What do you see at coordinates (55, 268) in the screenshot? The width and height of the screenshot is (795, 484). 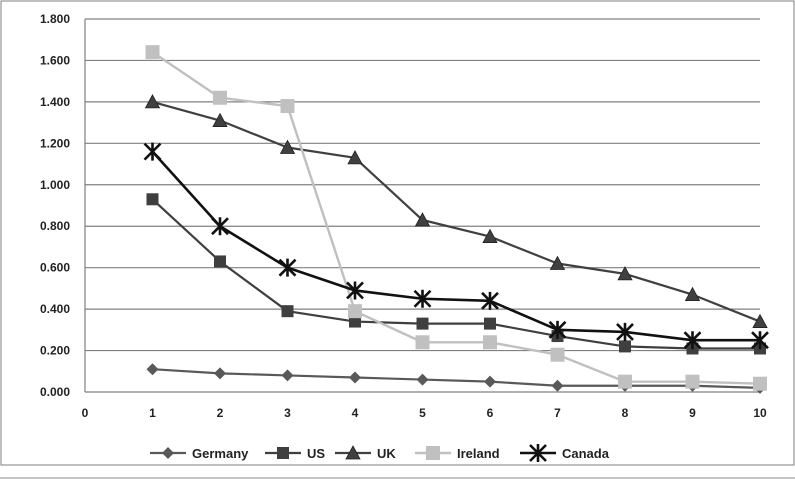 I see `y-tick-label: 0.600` at bounding box center [55, 268].